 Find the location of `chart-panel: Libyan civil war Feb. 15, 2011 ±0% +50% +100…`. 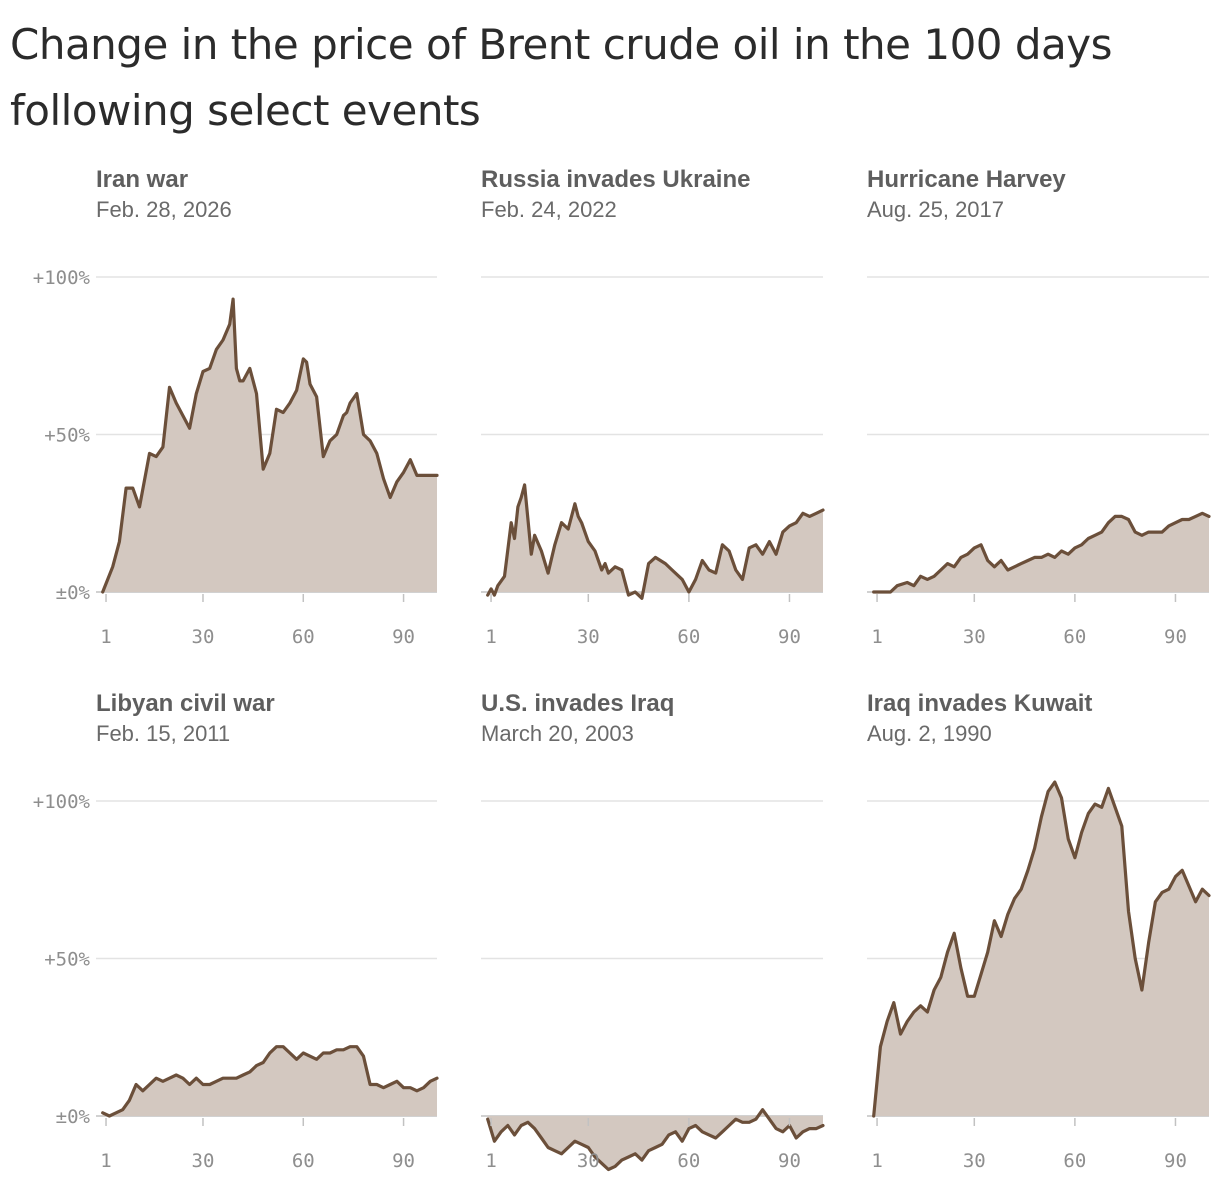

chart-panel: Libyan civil war Feb. 15, 2011 ±0% +50% +100… is located at coordinates (236, 931).